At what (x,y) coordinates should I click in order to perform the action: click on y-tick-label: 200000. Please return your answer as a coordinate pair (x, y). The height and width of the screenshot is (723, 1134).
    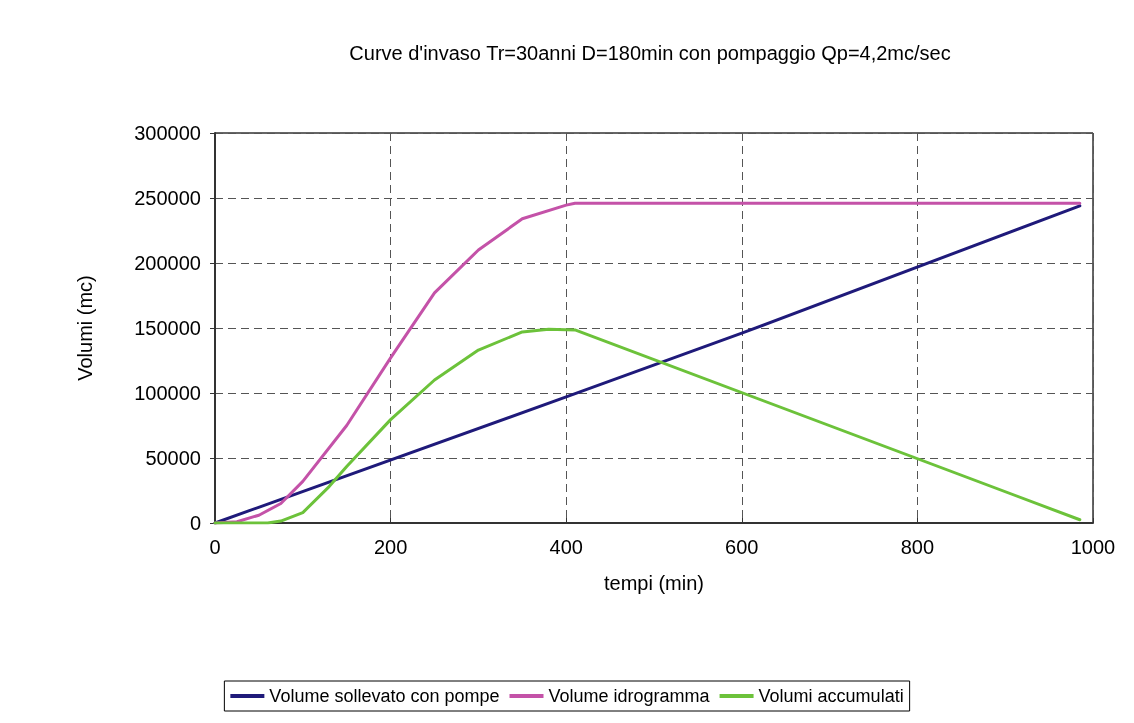
    Looking at the image, I should click on (167, 263).